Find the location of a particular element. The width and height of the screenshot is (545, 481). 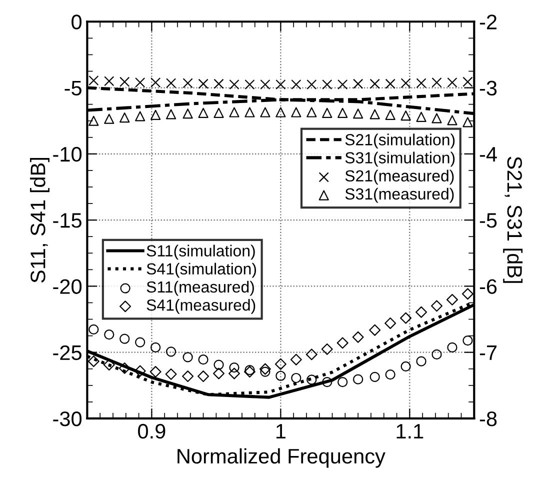

x-tick-label: 1.1 is located at coordinates (410, 431).